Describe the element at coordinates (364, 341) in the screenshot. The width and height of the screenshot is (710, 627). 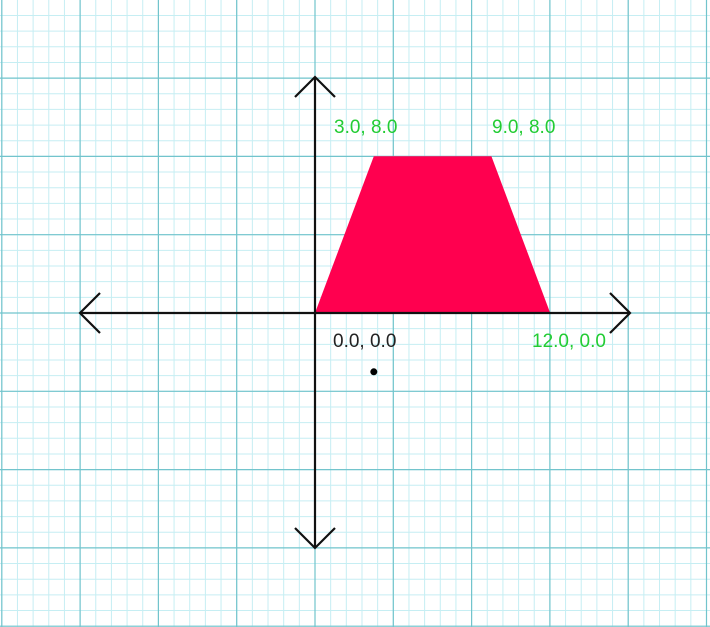
I see `origin-label: 0.0, 0.0` at that location.